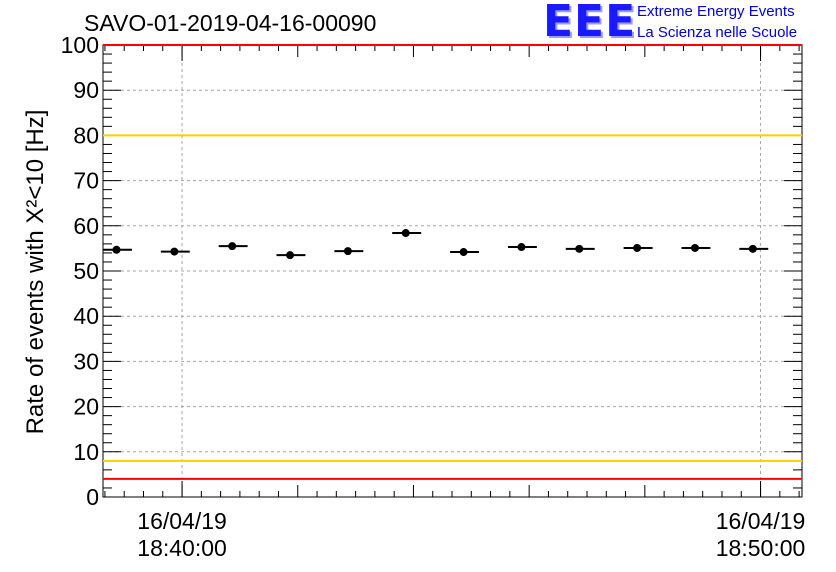 Image resolution: width=836 pixels, height=572 pixels. Describe the element at coordinates (86, 407) in the screenshot. I see `y-tick-label: 20` at that location.